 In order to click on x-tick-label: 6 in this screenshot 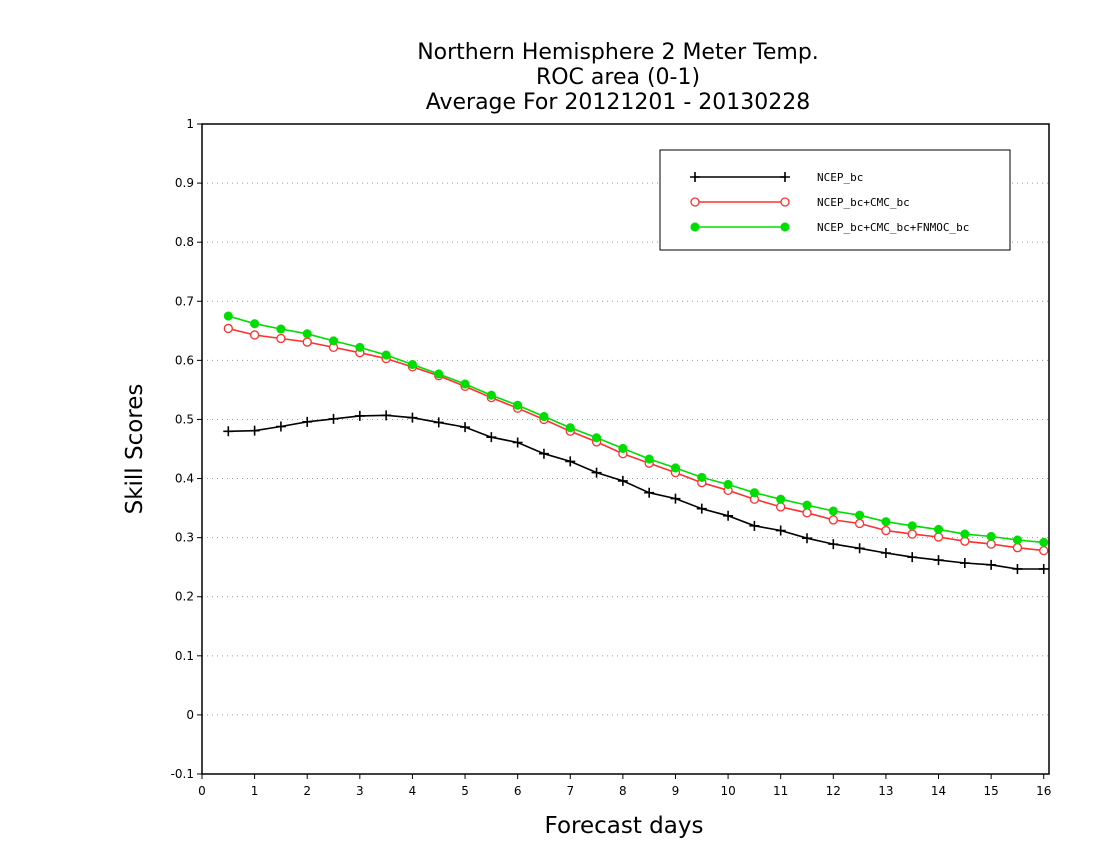, I will do `click(518, 791)`.